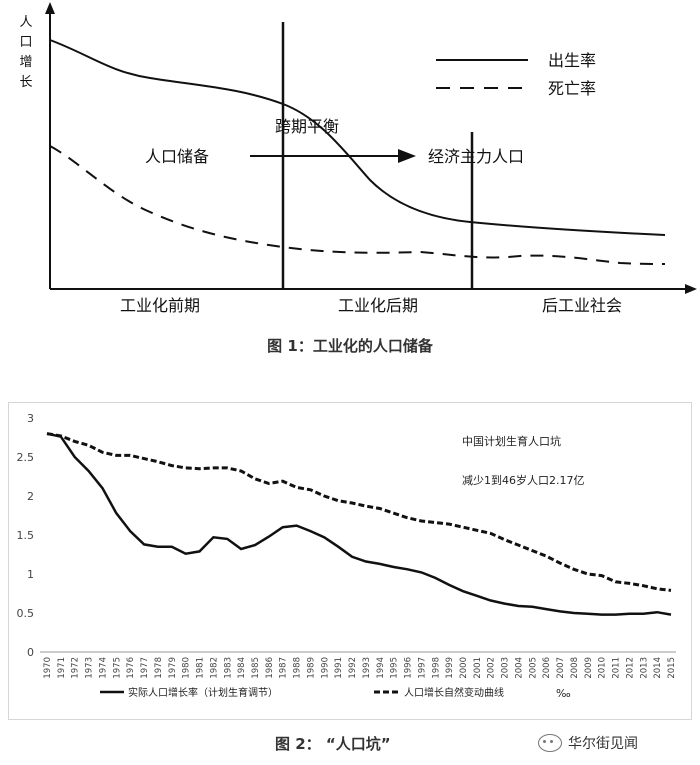  I want to click on fig1-y-label-char: 人, so click(25, 22).